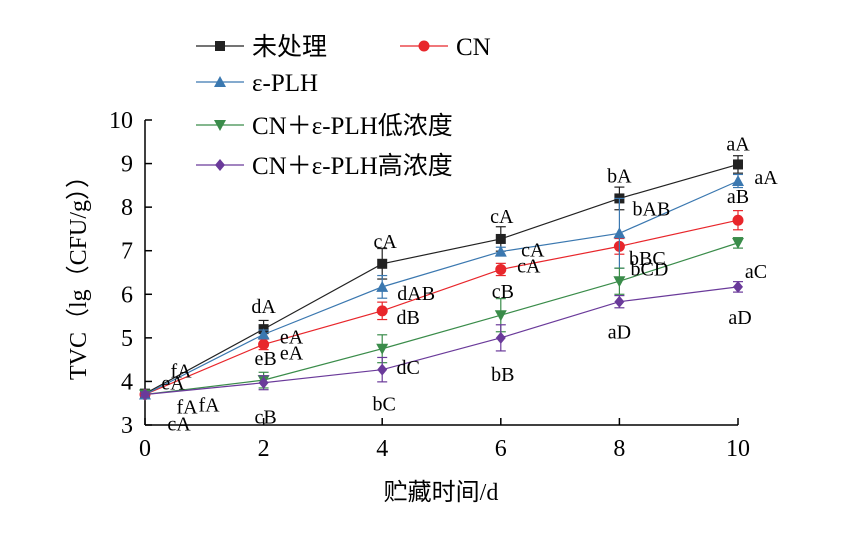  Describe the element at coordinates (352, 166) in the screenshot. I see `legend-label: CN＋ε-PLH高浓度` at that location.